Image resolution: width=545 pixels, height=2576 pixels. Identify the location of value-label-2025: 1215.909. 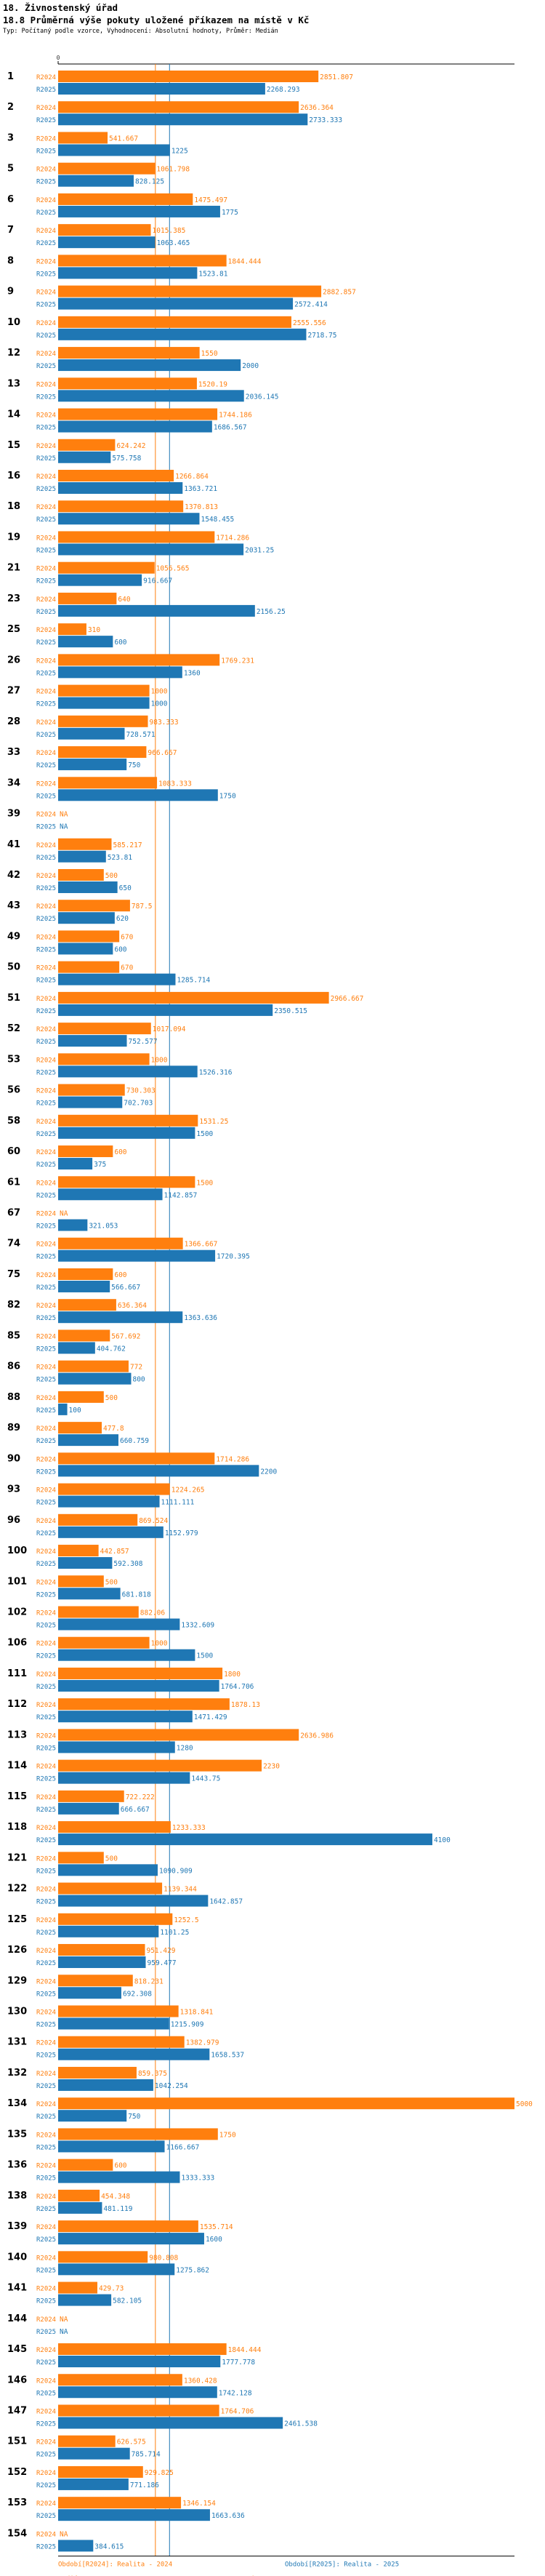
(187, 2024).